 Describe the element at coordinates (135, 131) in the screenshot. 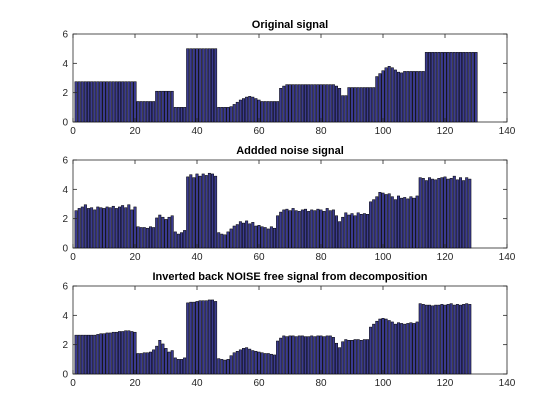

I see `x-tick-label: 20` at that location.